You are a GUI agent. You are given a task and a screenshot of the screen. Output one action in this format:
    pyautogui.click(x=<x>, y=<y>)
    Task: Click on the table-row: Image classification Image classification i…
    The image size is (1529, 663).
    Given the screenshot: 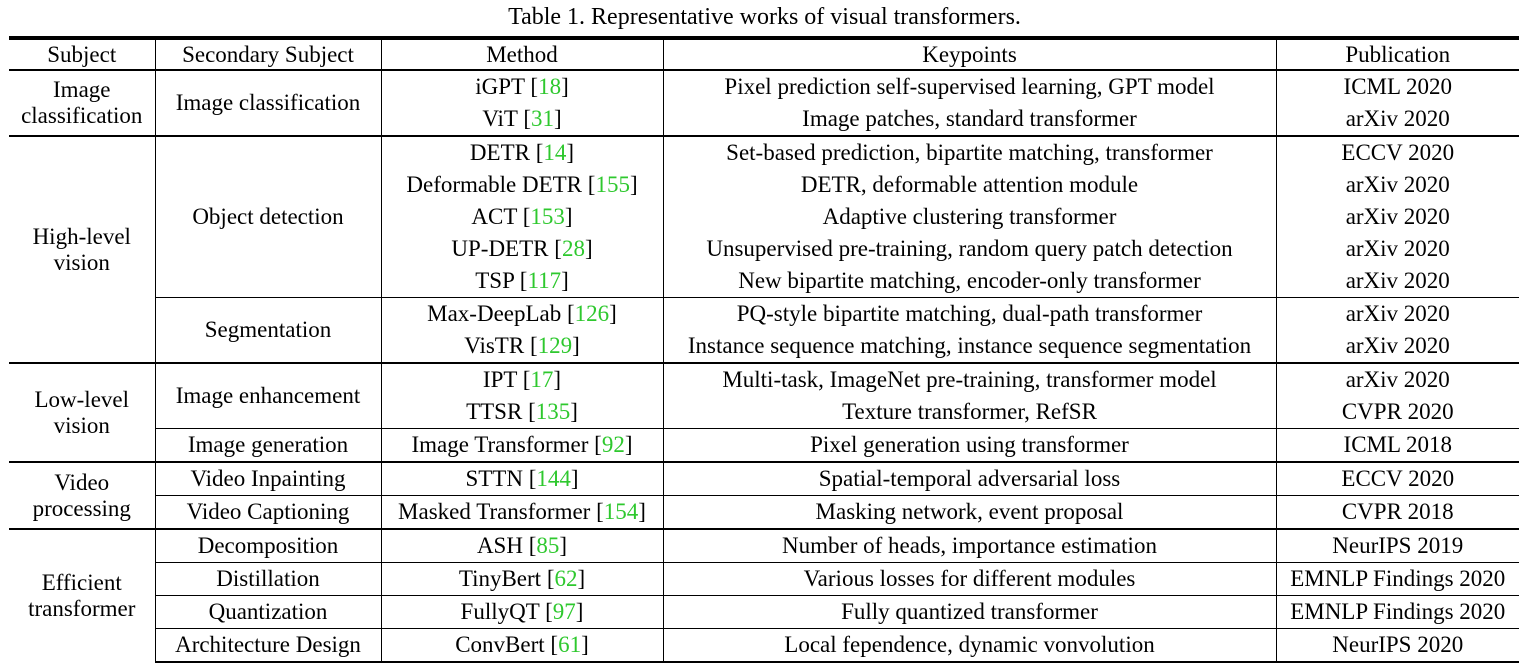 What is the action you would take?
    pyautogui.click(x=764, y=102)
    